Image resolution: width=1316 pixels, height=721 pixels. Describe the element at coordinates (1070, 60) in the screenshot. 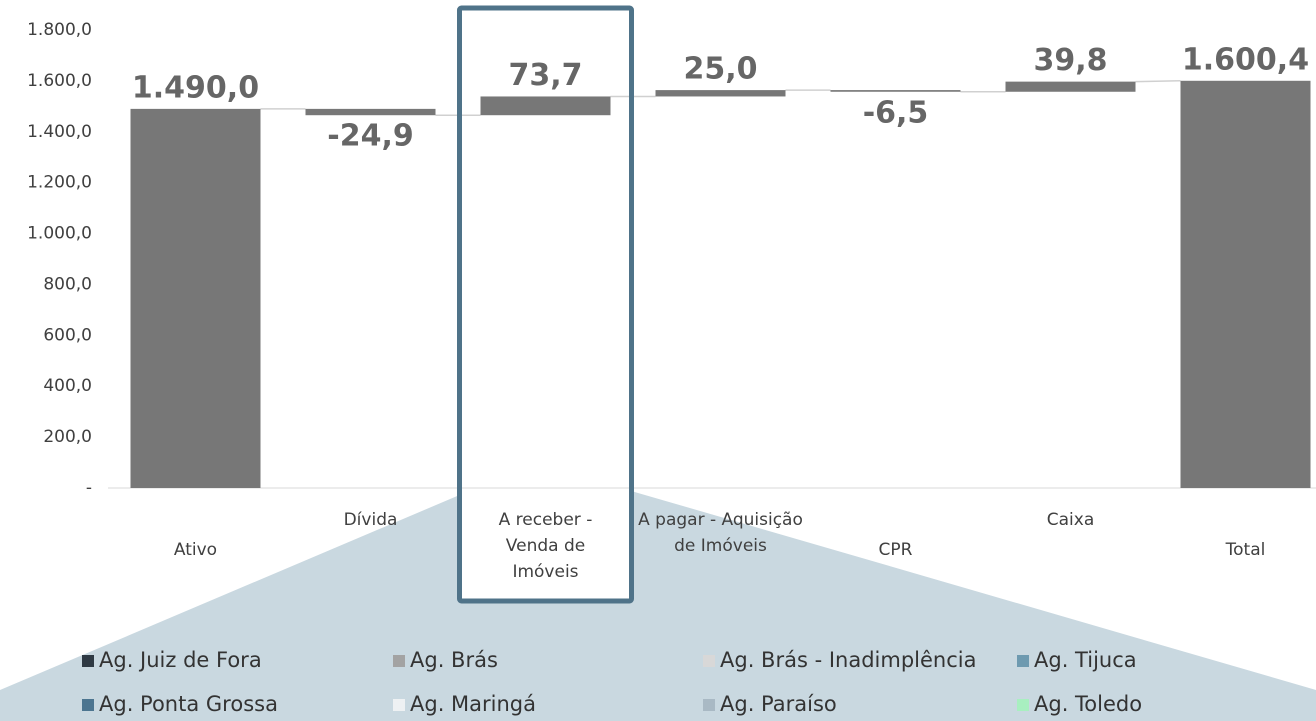

I see `value-label: 39,8` at that location.